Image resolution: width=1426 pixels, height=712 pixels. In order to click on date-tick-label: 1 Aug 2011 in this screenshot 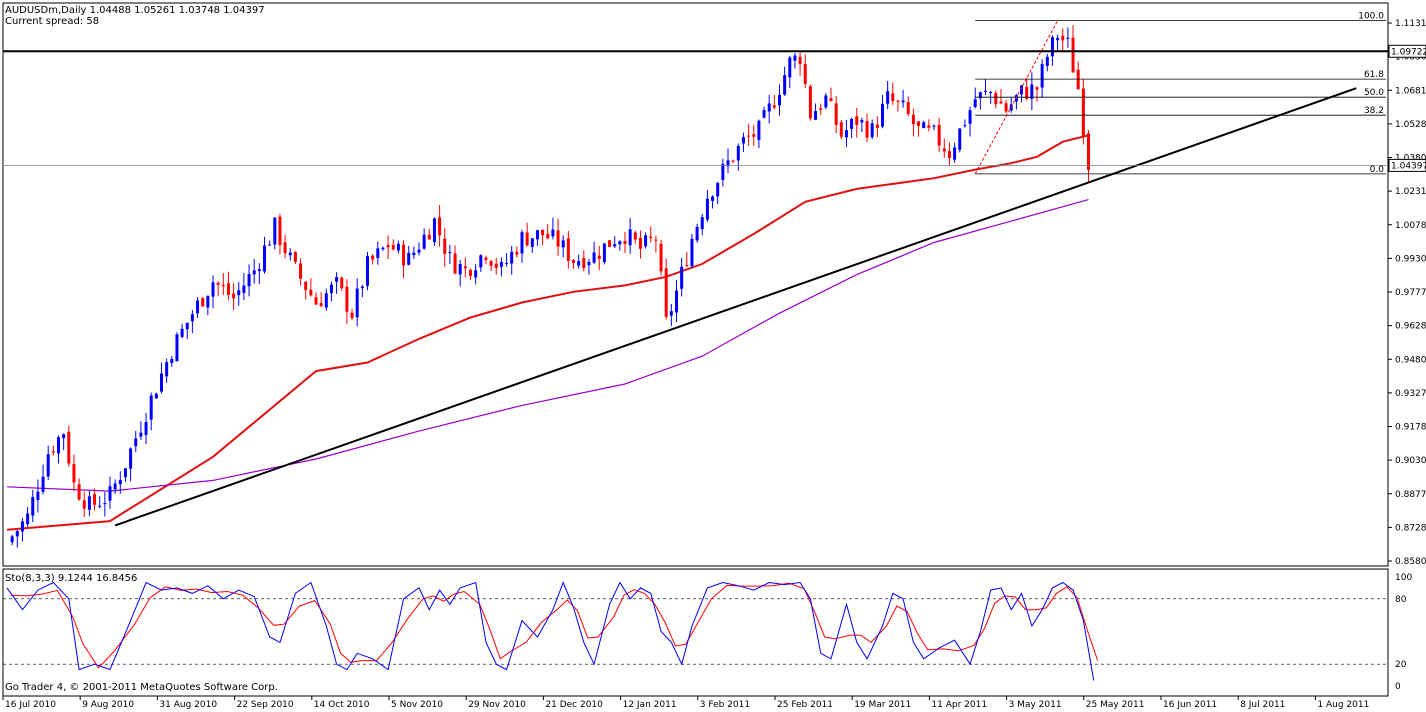, I will do `click(1343, 705)`.